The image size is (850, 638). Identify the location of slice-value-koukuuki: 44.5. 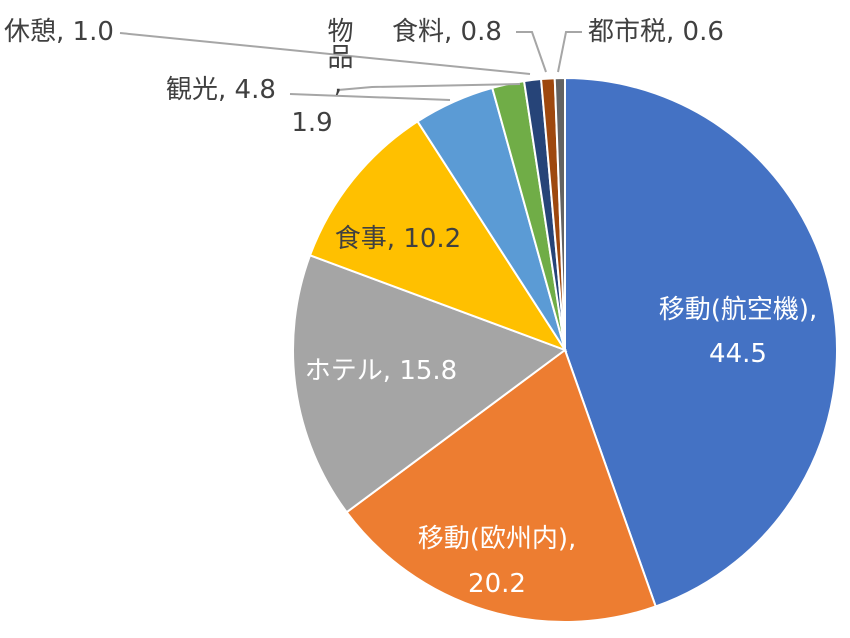
(738, 354).